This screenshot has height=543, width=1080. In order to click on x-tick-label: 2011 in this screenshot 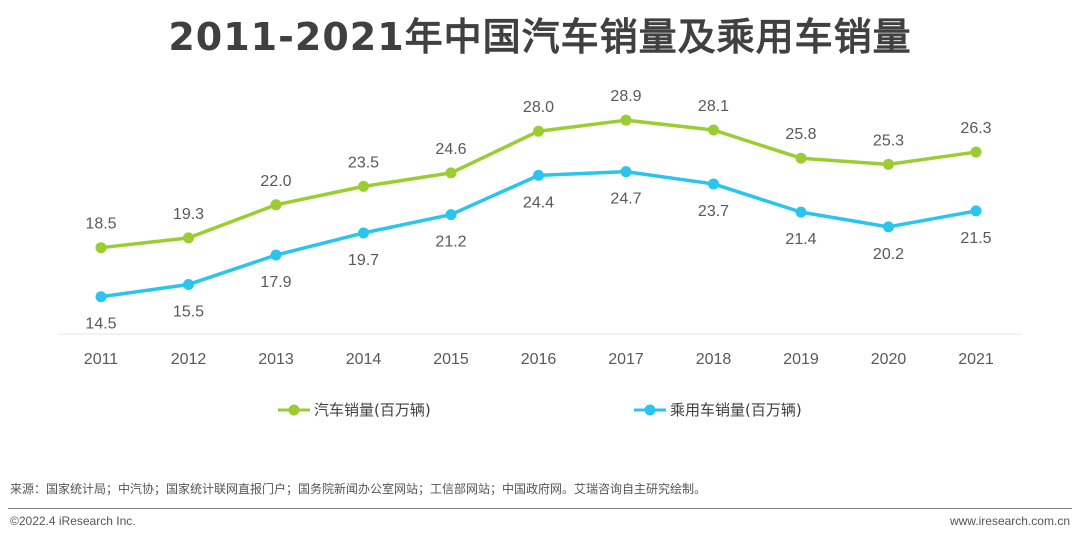, I will do `click(101, 359)`.